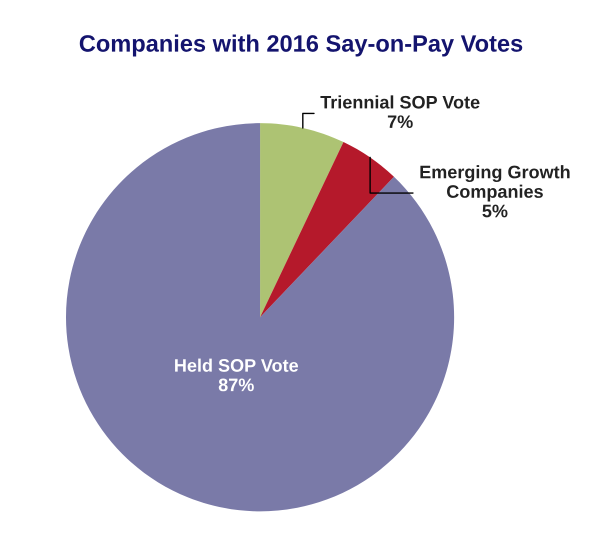 The image size is (602, 535). Describe the element at coordinates (301, 45) in the screenshot. I see `chart-title: Companies with 2016 Say-on-Pay Votes` at that location.